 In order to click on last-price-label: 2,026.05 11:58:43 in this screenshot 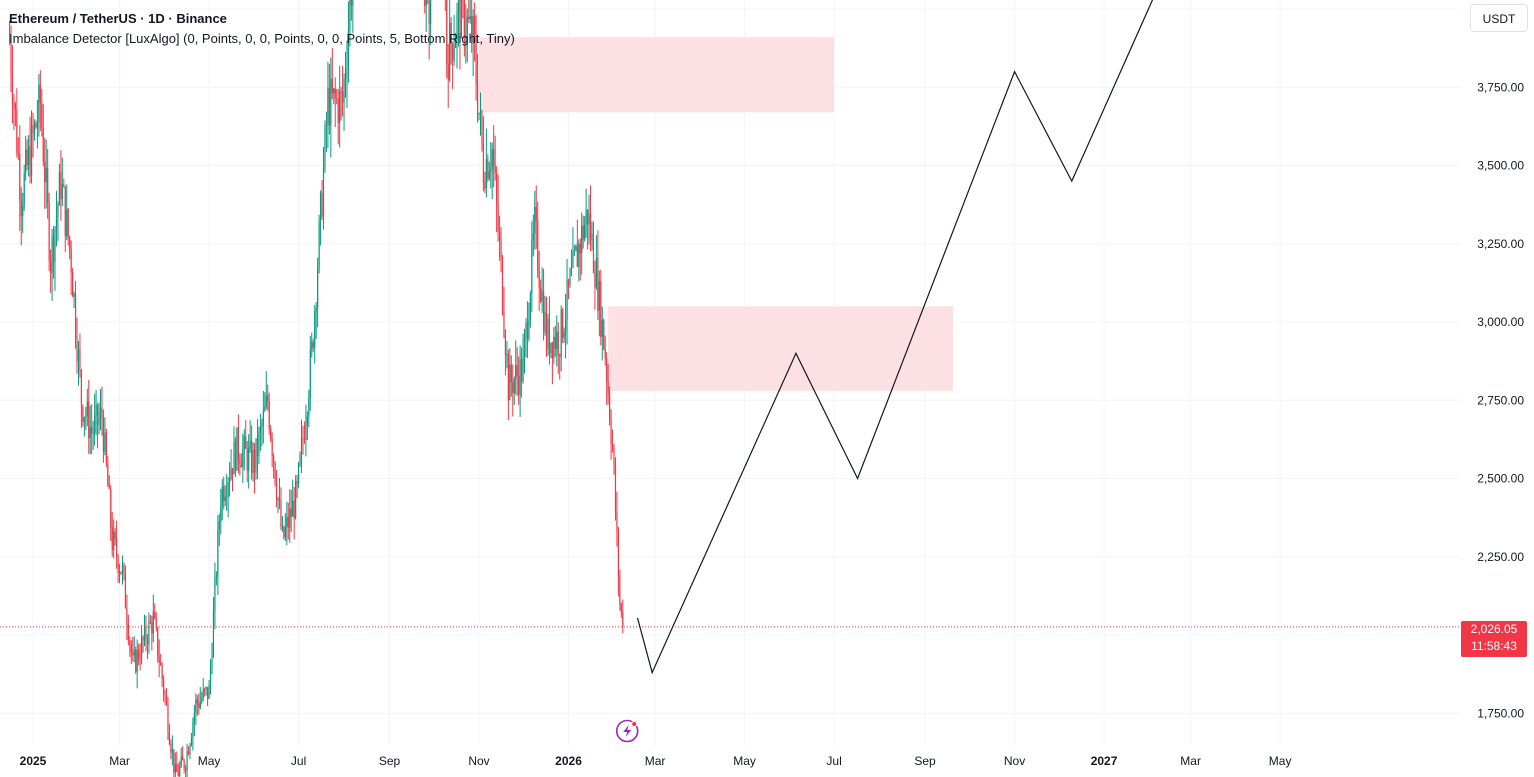, I will do `click(1494, 639)`.